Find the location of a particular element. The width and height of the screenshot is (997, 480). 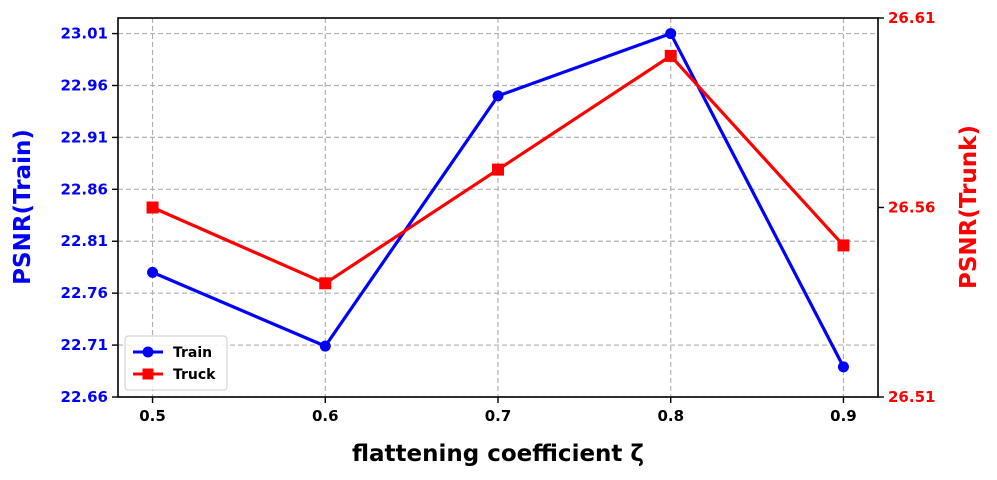

x-axis: 0.5 0.6 0.7 0.8 0.9 is located at coordinates (498, 411).